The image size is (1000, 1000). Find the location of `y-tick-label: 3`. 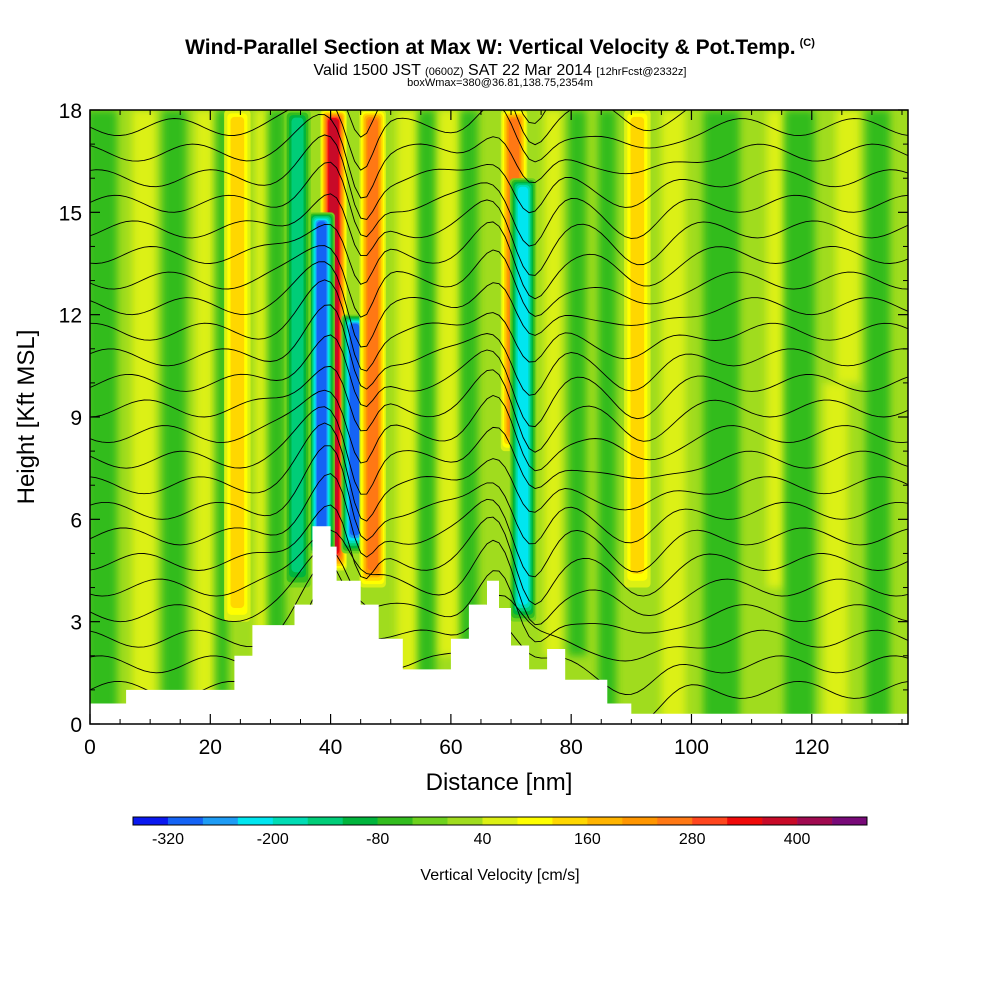

y-tick-label: 3 is located at coordinates (76, 623).